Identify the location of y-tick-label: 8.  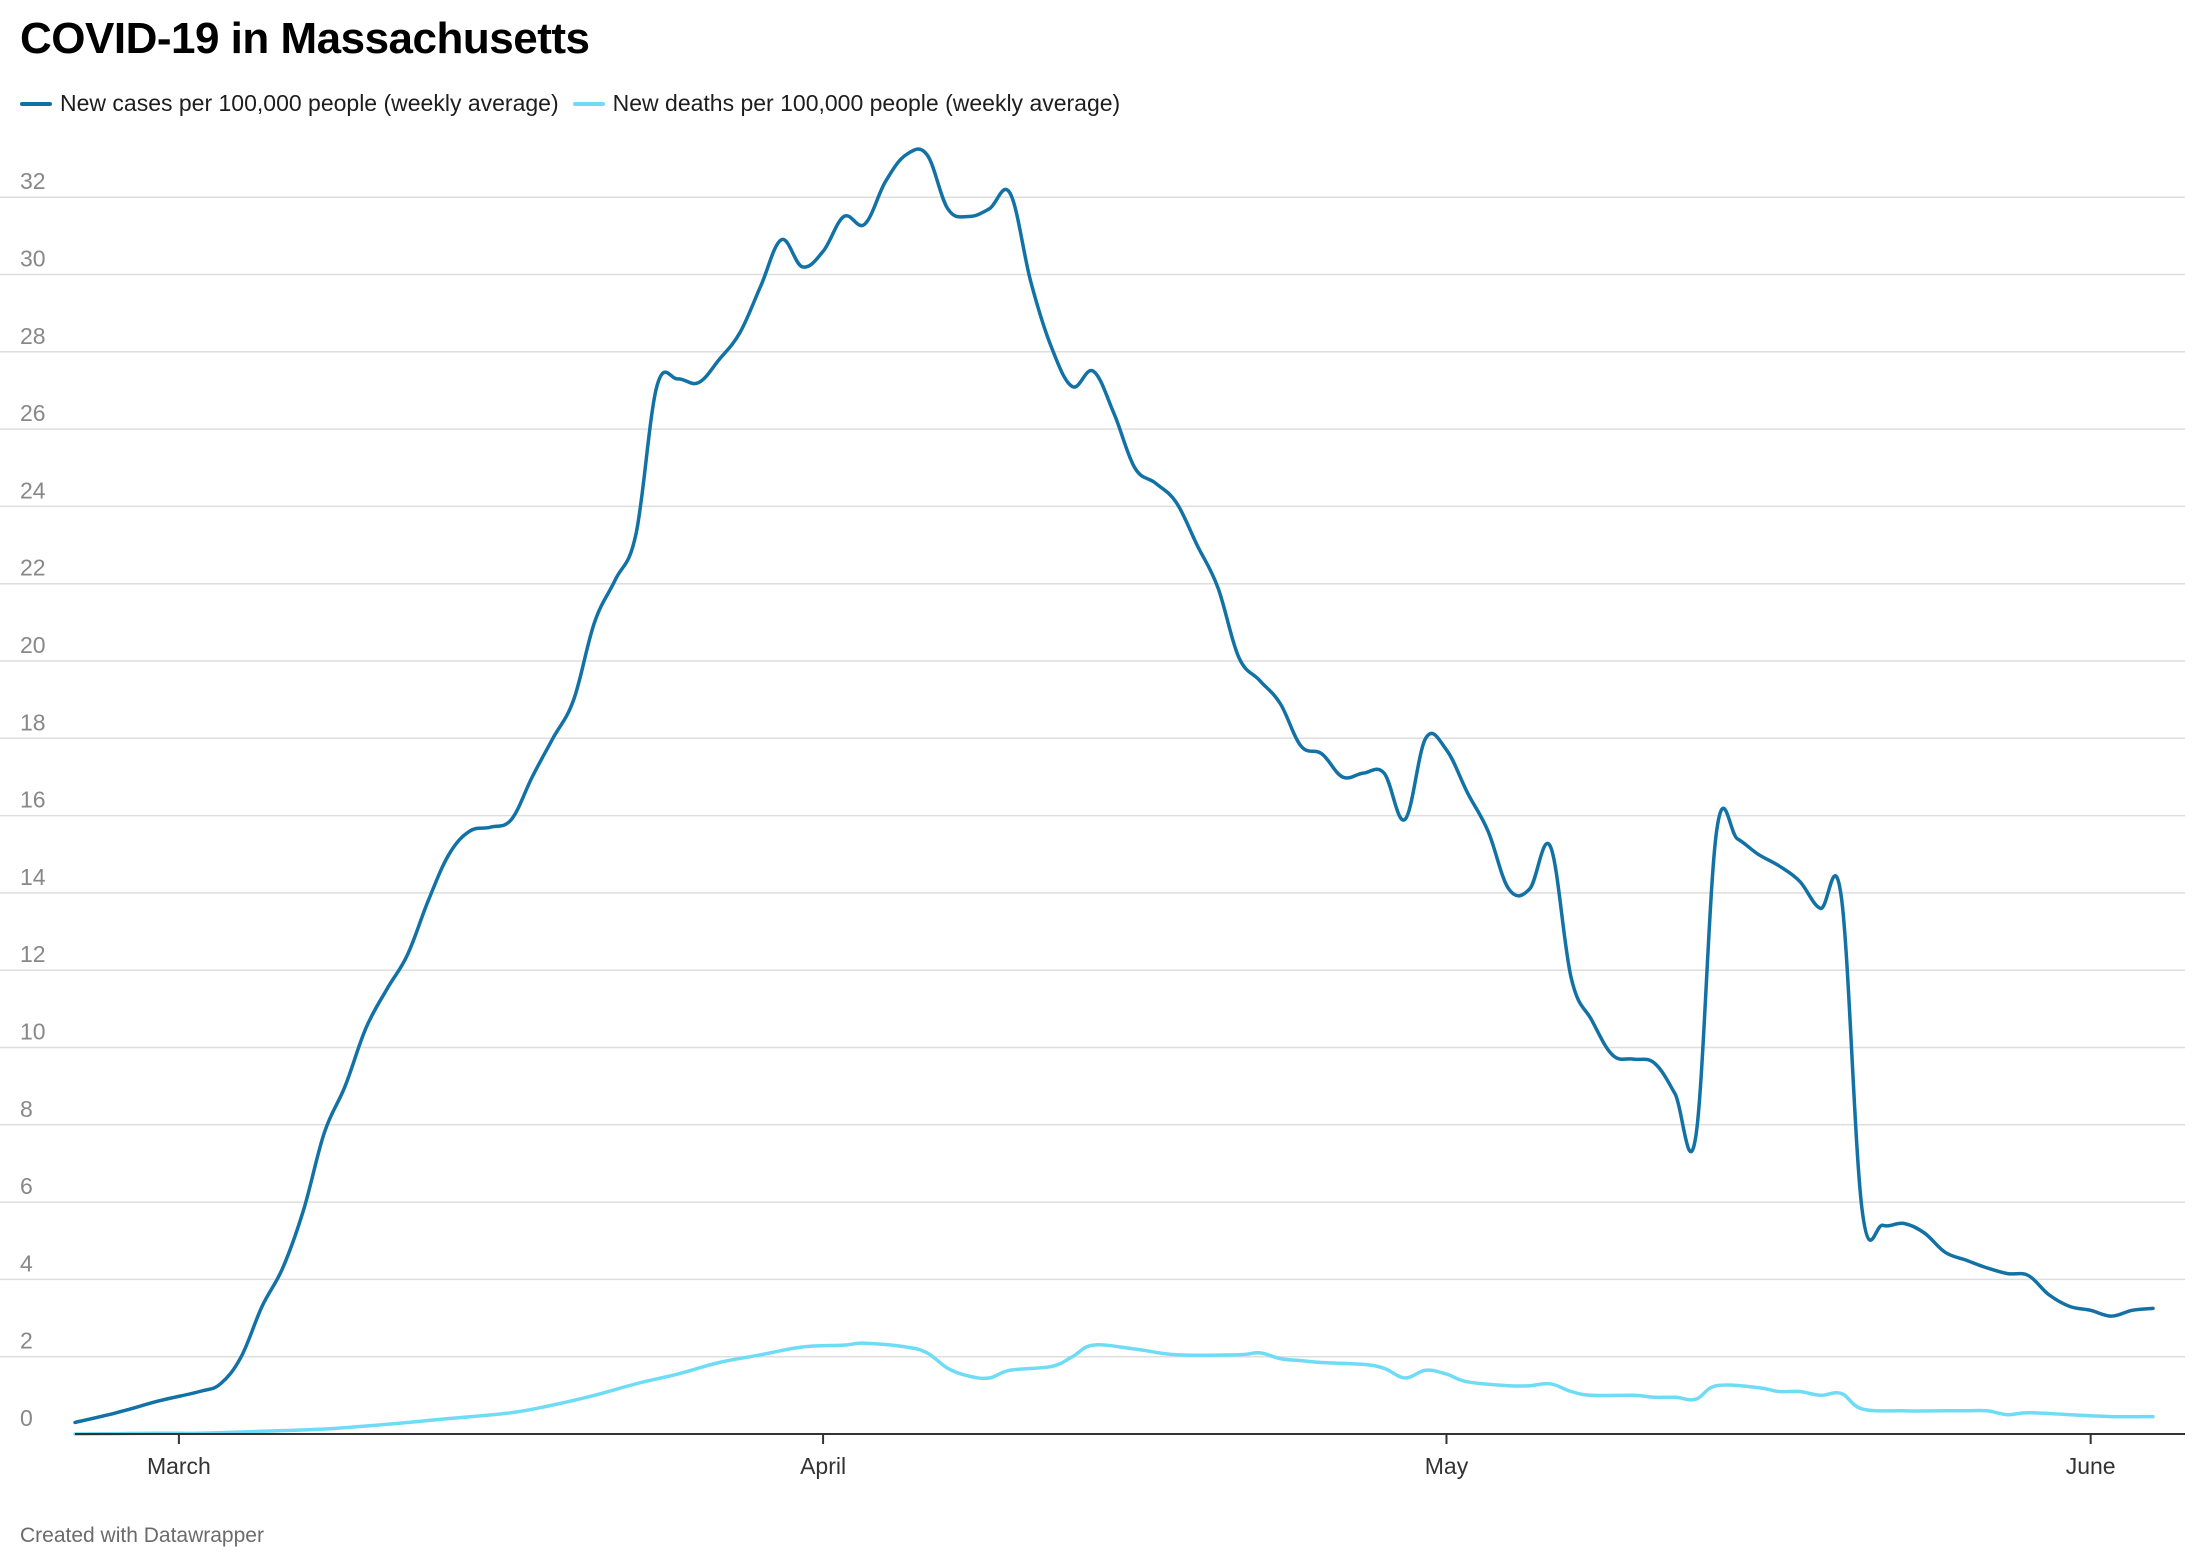
(26, 1109).